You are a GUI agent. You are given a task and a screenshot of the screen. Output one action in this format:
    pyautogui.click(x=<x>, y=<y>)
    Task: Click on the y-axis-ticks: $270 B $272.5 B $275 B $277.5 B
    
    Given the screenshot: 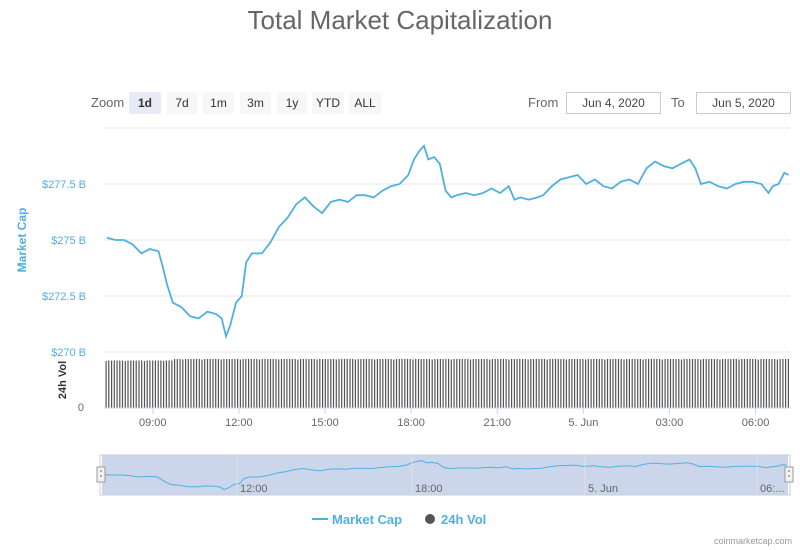 What is the action you would take?
    pyautogui.click(x=64, y=269)
    